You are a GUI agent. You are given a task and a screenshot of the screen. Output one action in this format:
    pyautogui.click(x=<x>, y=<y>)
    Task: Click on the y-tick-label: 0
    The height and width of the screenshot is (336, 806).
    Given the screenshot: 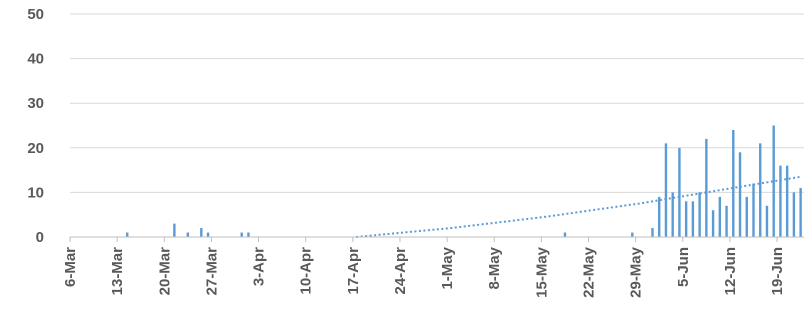 What is the action you would take?
    pyautogui.click(x=40, y=237)
    